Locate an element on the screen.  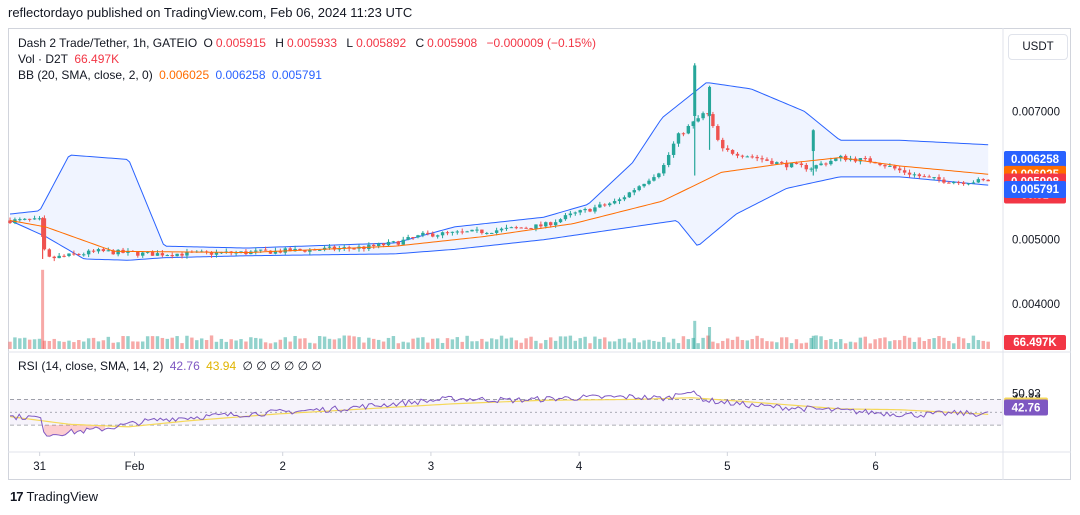
price-badge-label: 0.005791 is located at coordinates (1035, 190).